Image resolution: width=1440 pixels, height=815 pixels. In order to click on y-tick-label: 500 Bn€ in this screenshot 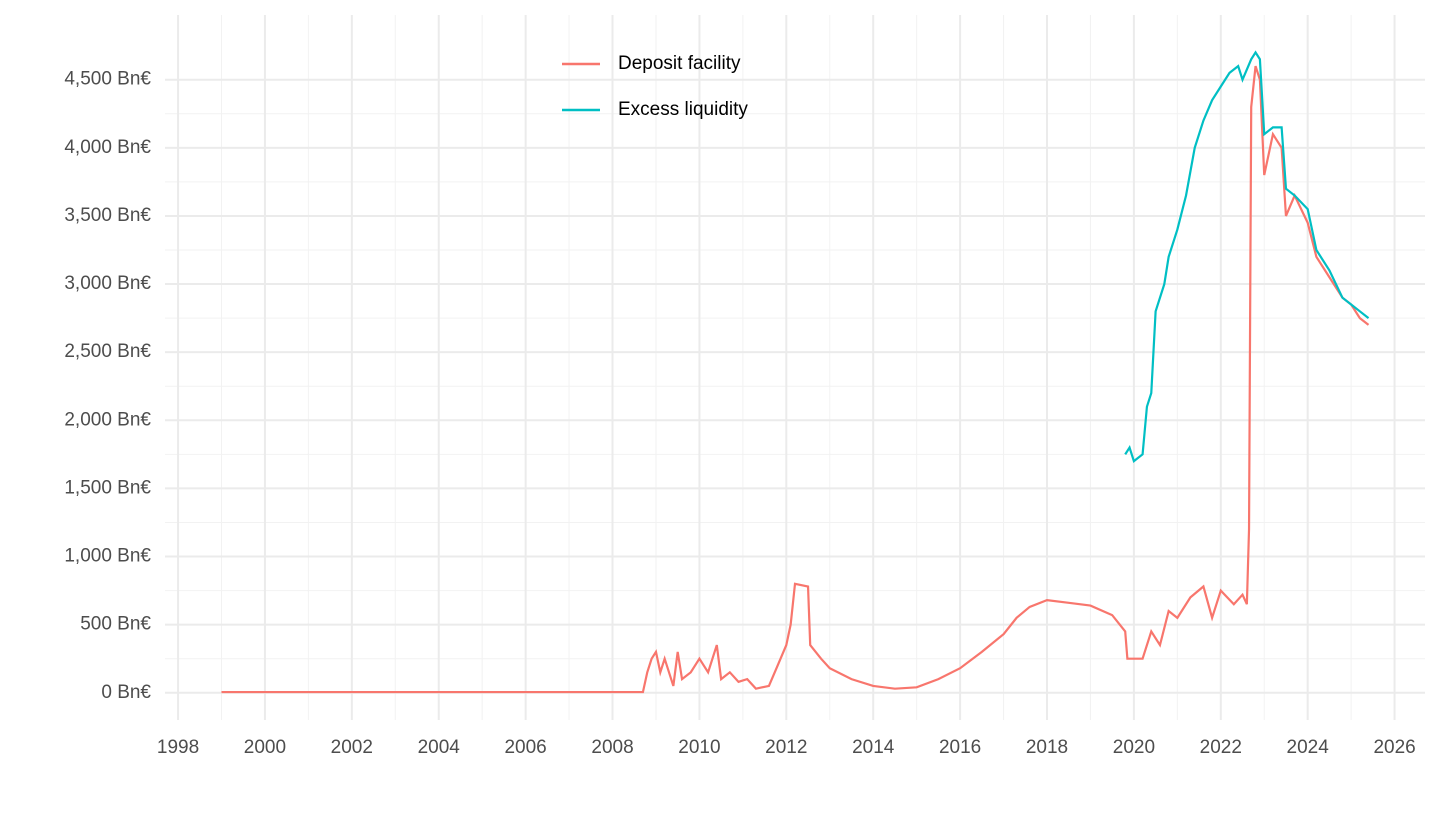, I will do `click(115, 624)`.